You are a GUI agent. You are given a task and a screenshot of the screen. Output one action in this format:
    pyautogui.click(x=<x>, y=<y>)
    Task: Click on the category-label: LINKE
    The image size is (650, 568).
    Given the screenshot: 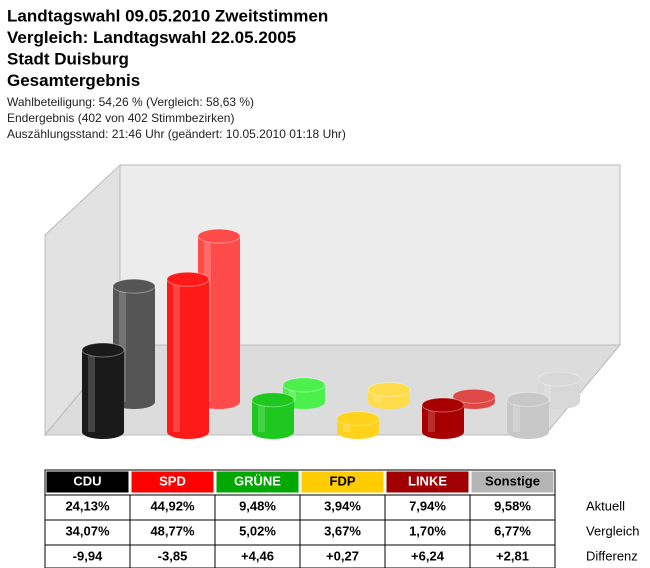 What is the action you would take?
    pyautogui.click(x=427, y=480)
    